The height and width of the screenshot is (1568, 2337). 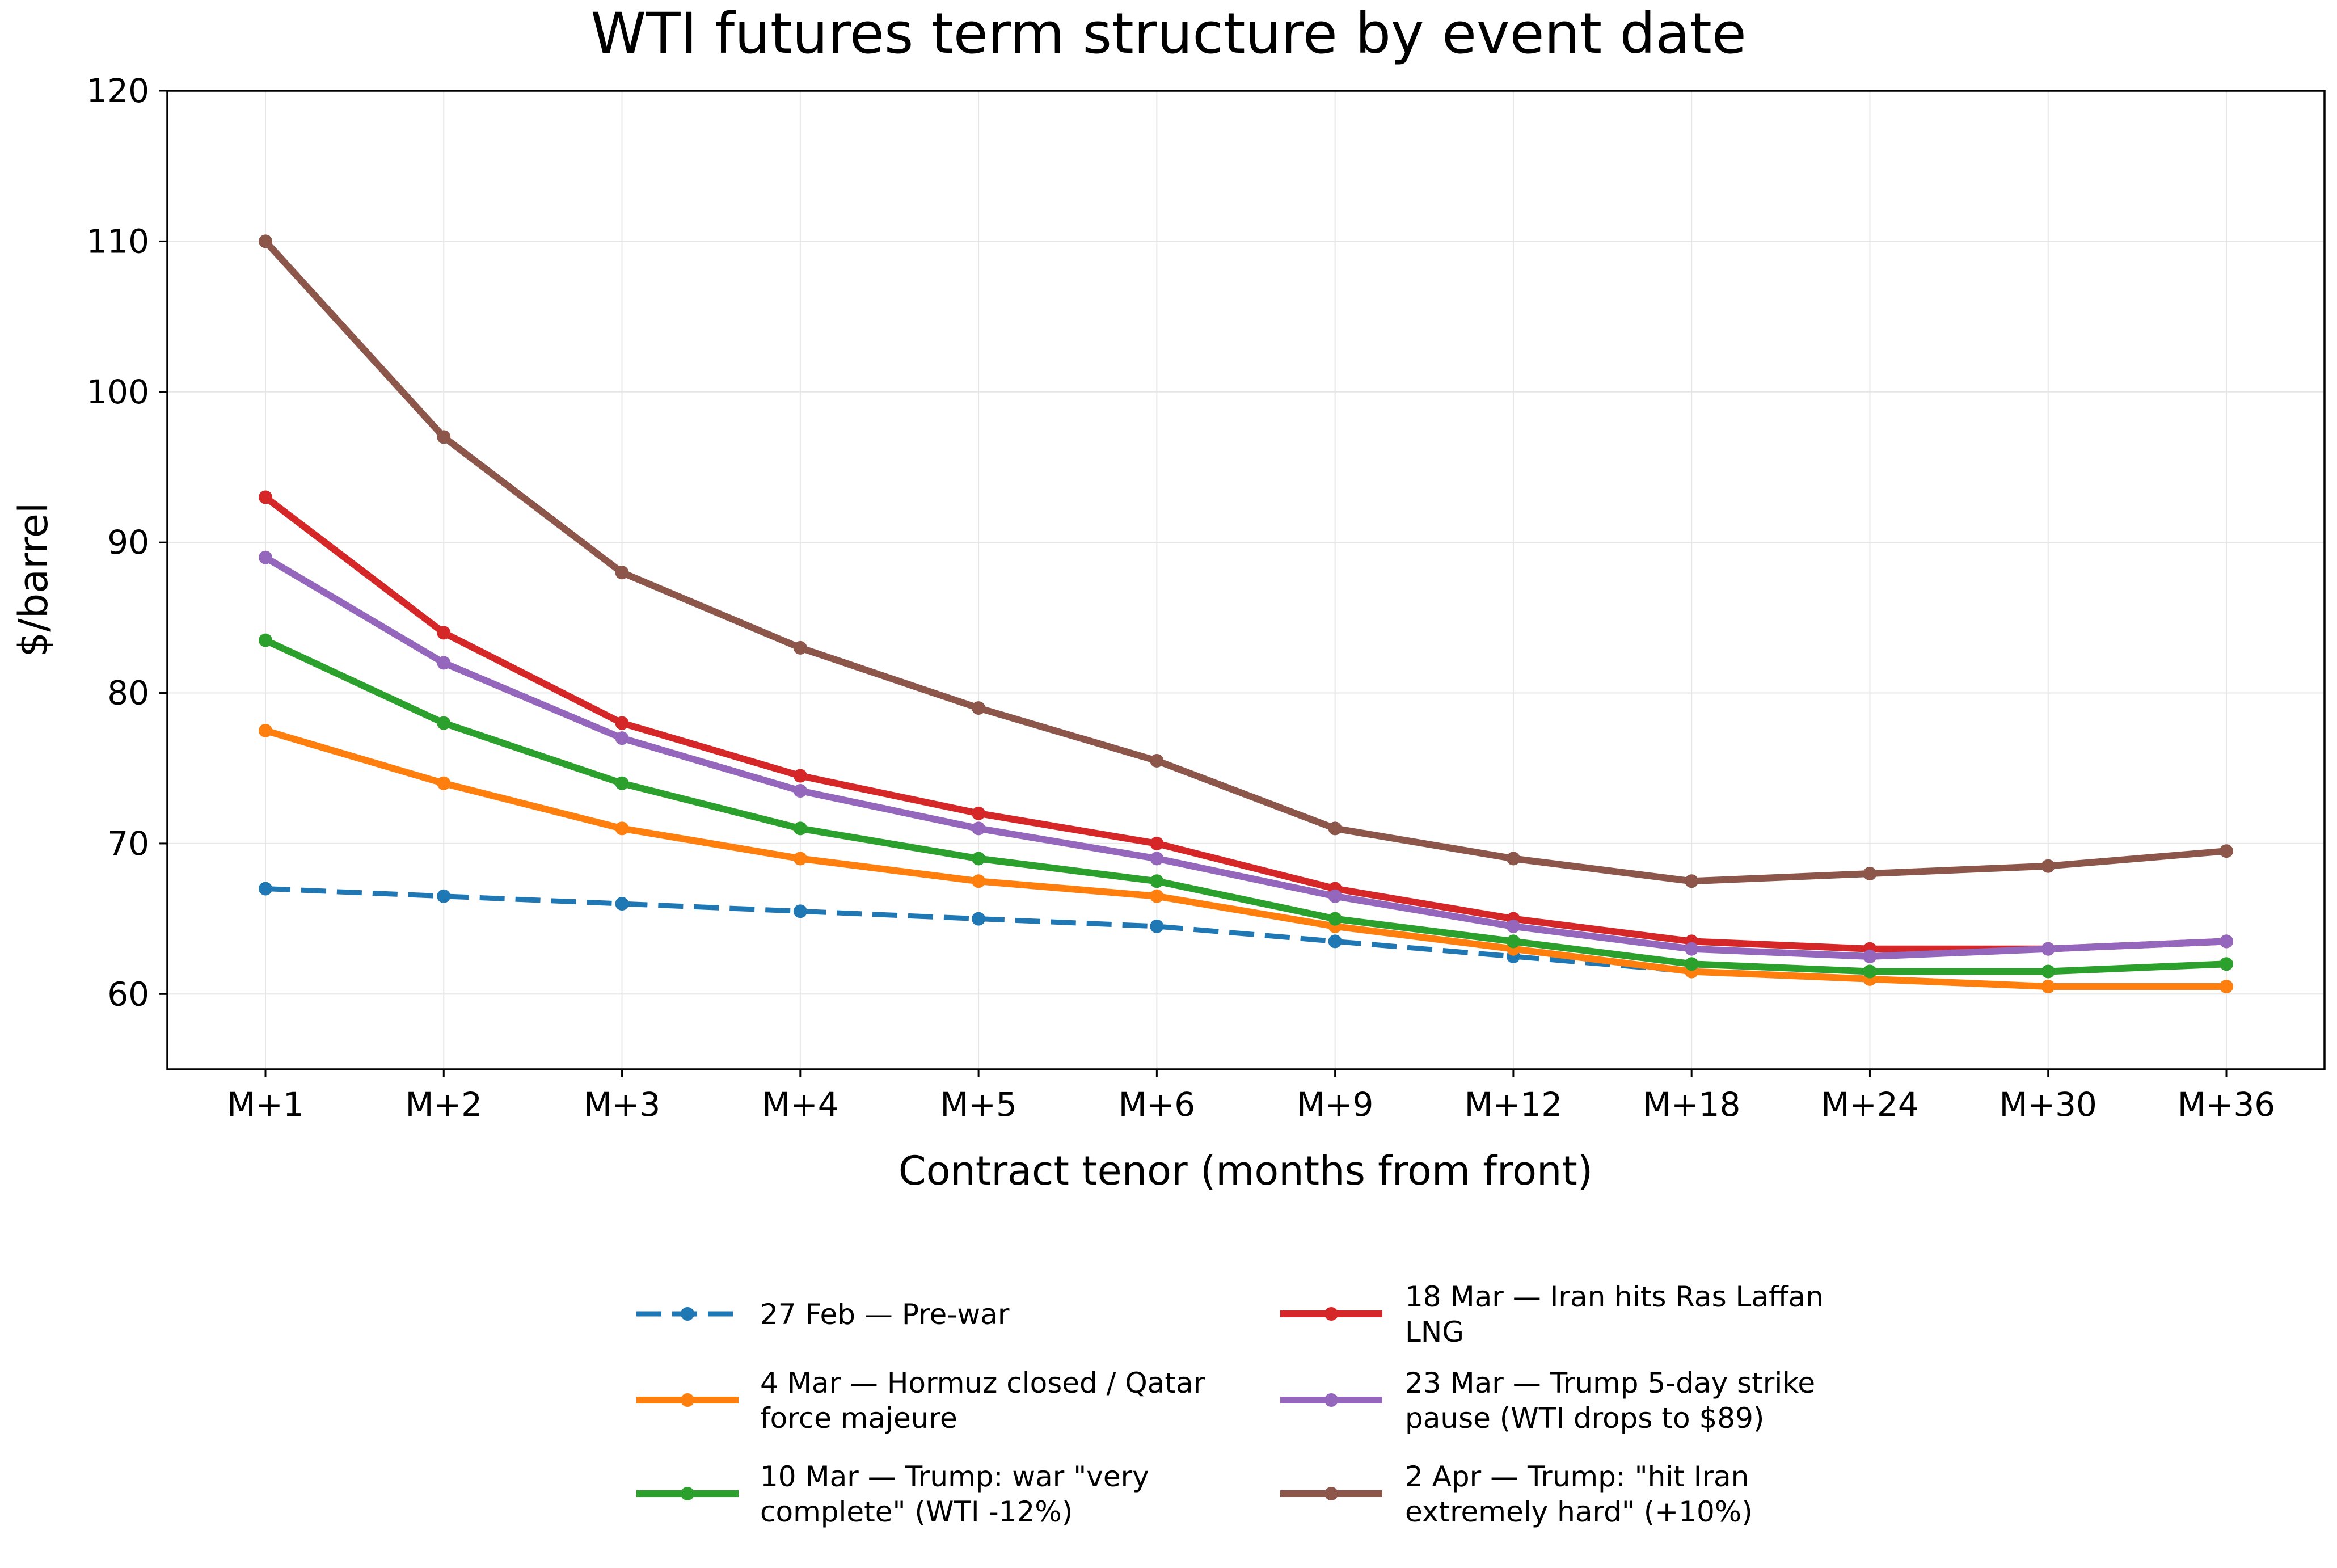 What do you see at coordinates (1157, 1104) in the screenshot?
I see `x-tick-label: M+6` at bounding box center [1157, 1104].